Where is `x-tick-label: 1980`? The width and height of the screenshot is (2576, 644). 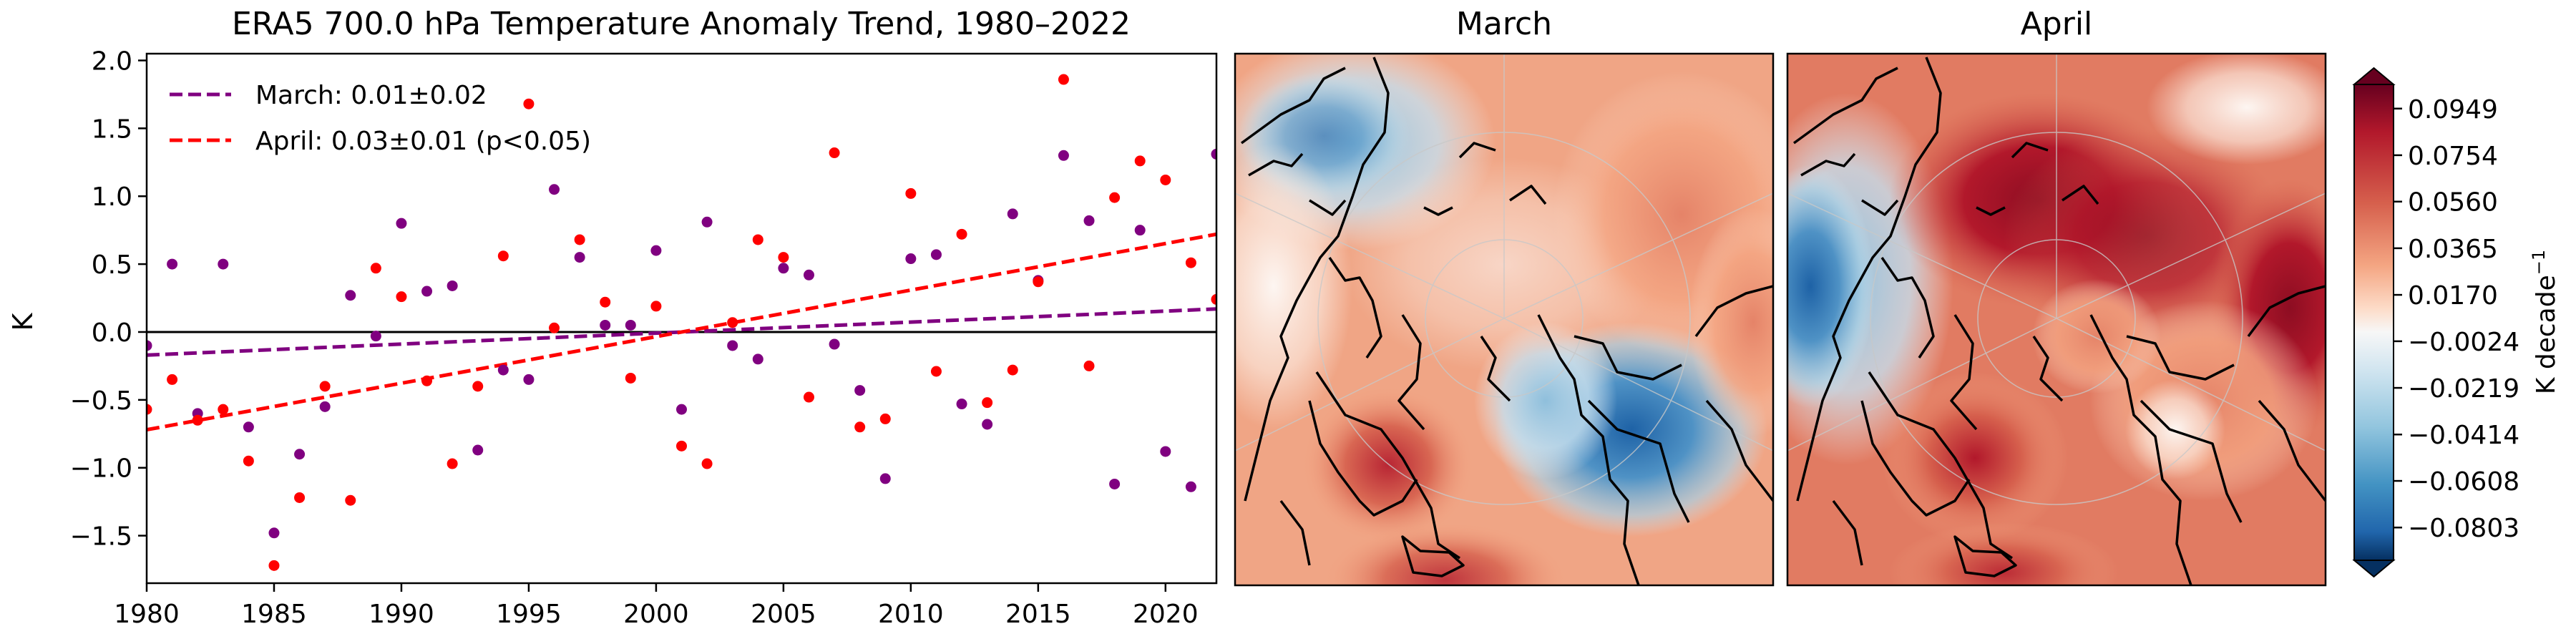 x-tick-label: 1980 is located at coordinates (147, 614).